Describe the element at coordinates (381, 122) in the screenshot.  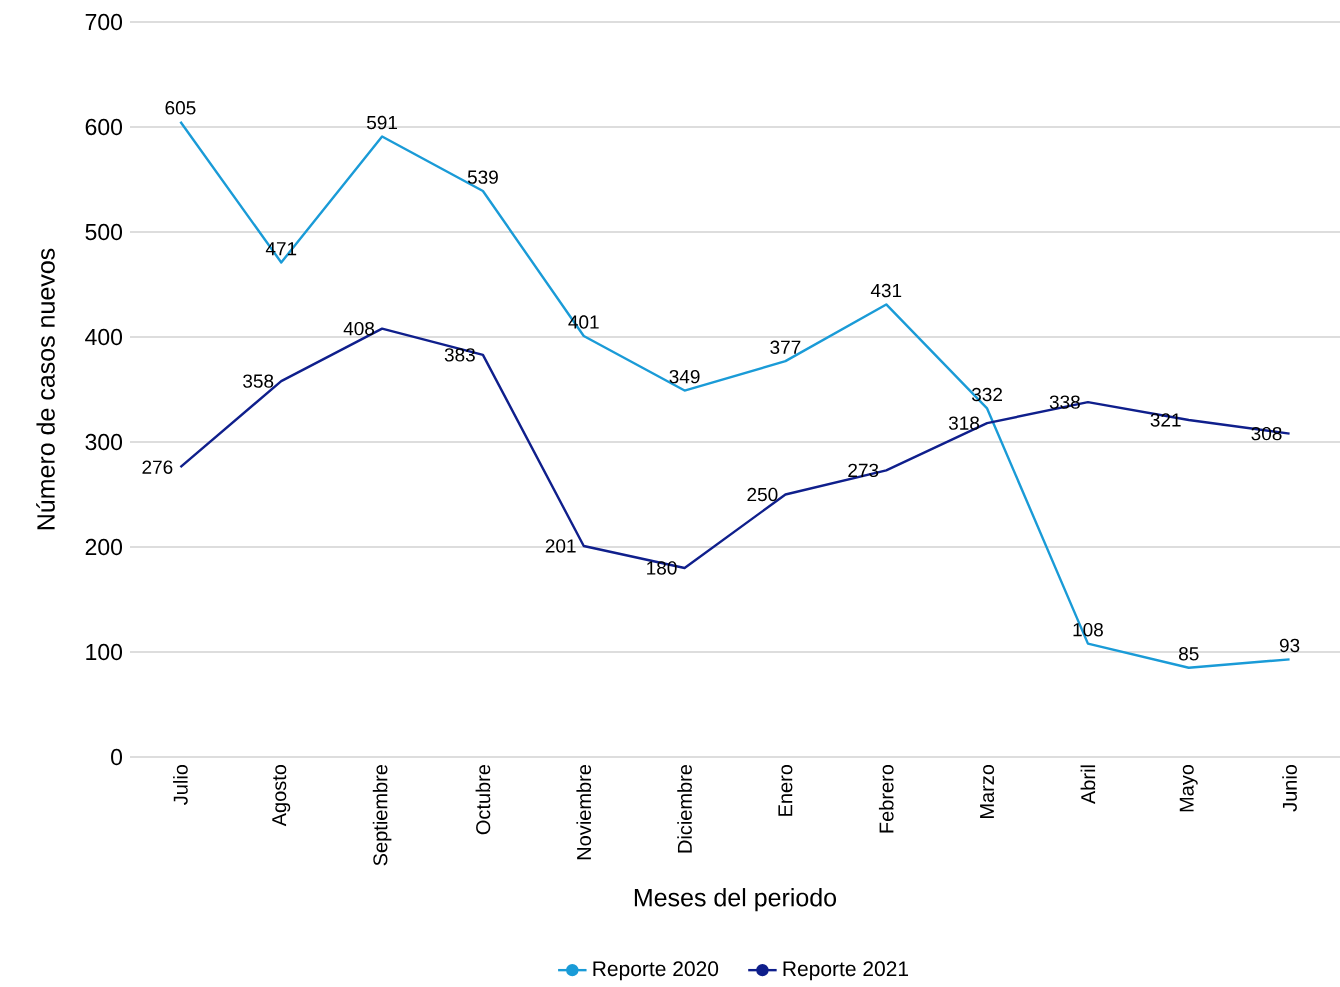
I see `data-label: 591` at that location.